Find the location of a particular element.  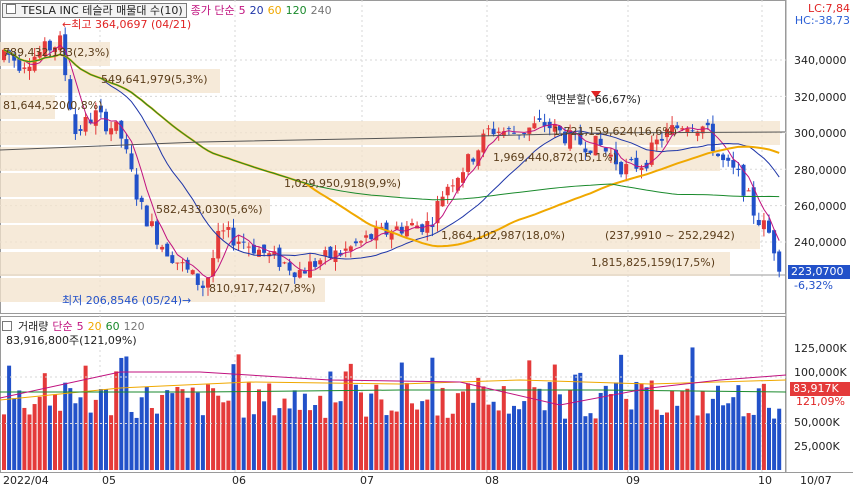

high-label: ←최고 364,0697 (04/21) is located at coordinates (127, 24).